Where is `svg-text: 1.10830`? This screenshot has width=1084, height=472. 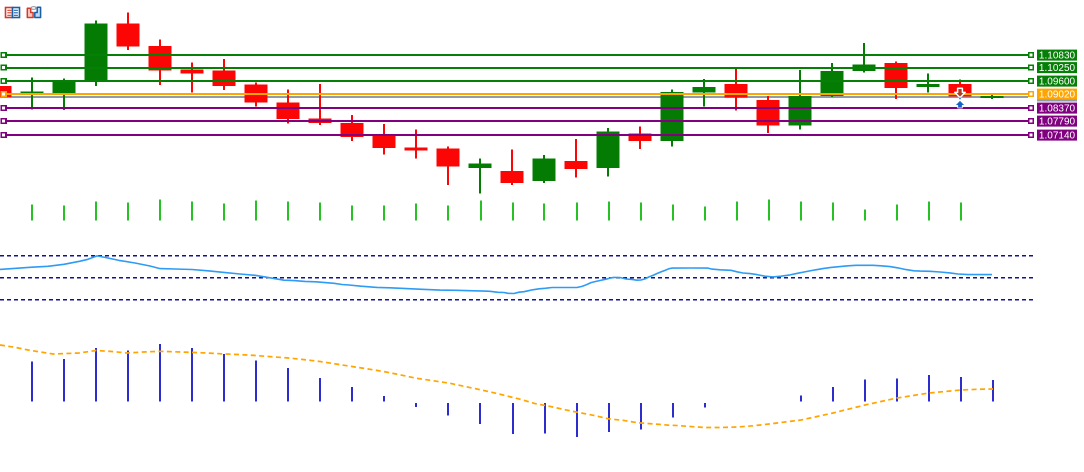
svg-text: 1.10830 is located at coordinates (1057, 56).